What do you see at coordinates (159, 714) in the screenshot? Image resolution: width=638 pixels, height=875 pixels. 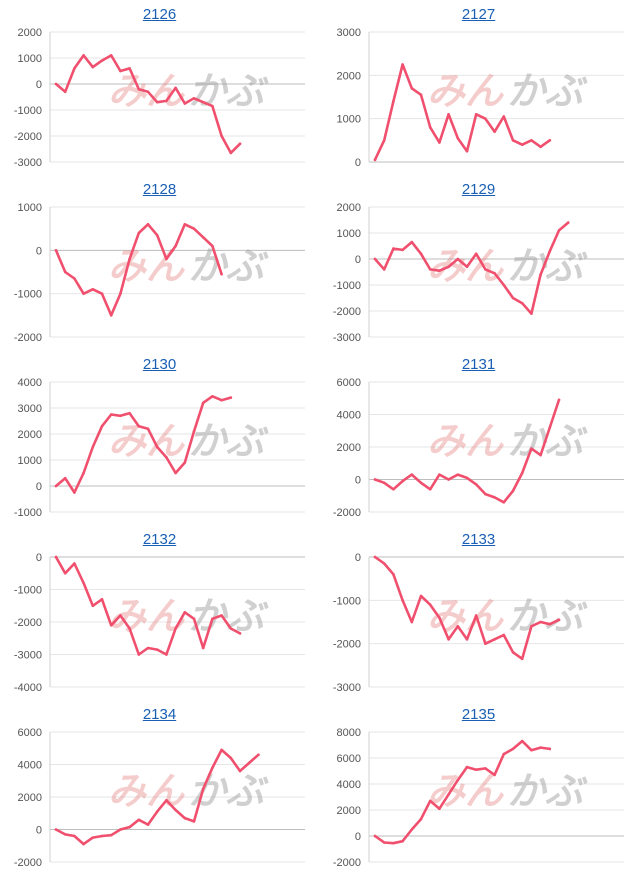 I see `chart-title-link: 2134` at bounding box center [159, 714].